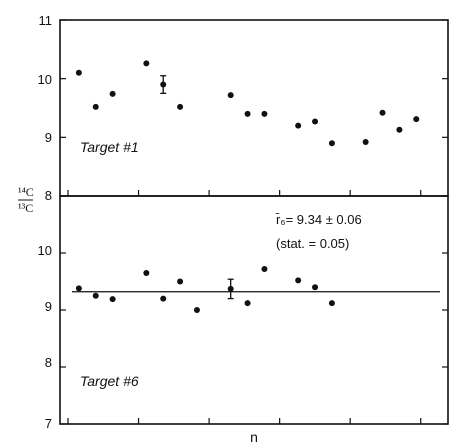  I want to click on bottom-ytick-label: 7, so click(48, 423).